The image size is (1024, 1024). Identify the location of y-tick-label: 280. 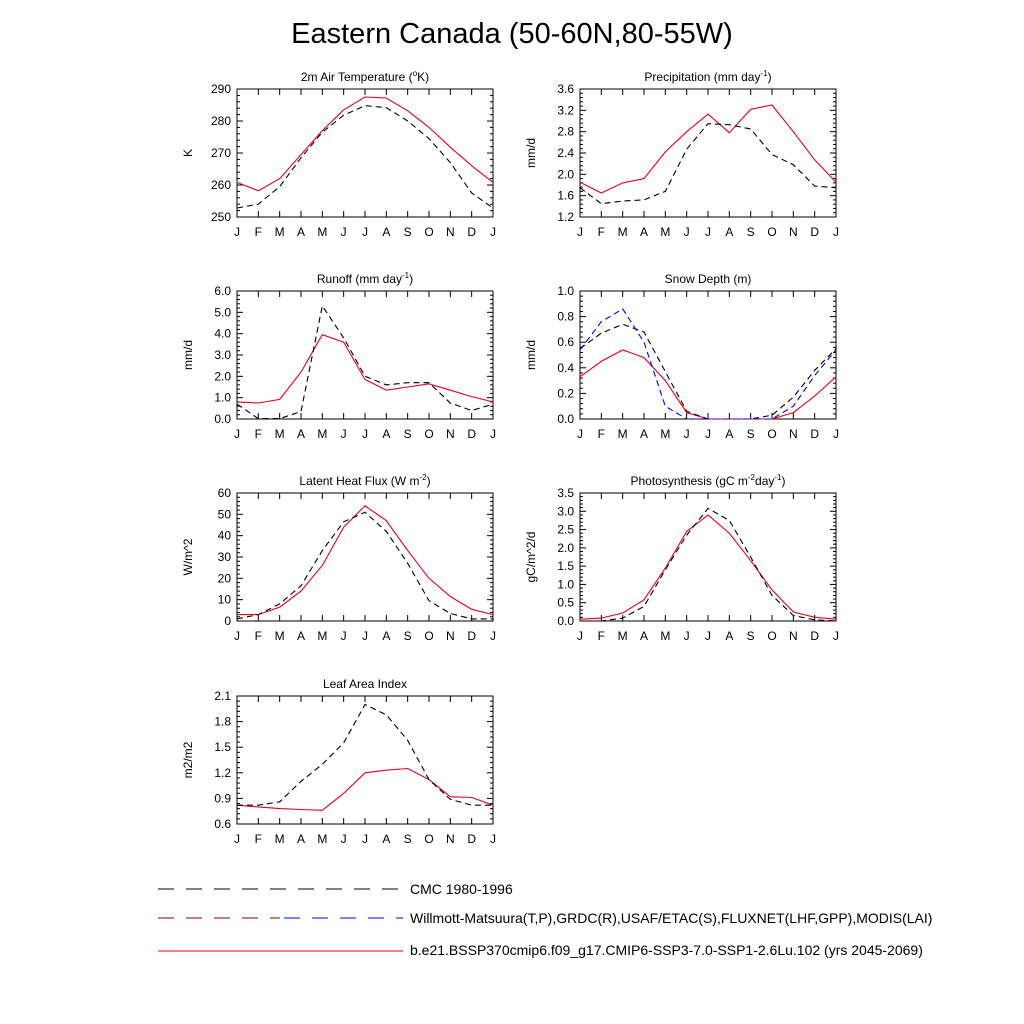
(221, 121).